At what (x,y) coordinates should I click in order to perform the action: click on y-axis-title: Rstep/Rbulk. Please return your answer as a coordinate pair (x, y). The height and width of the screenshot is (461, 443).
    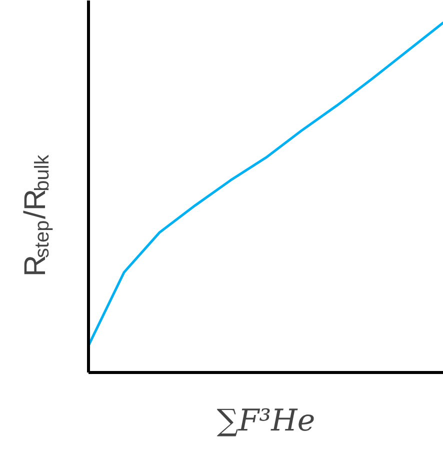
    Looking at the image, I should click on (36, 215).